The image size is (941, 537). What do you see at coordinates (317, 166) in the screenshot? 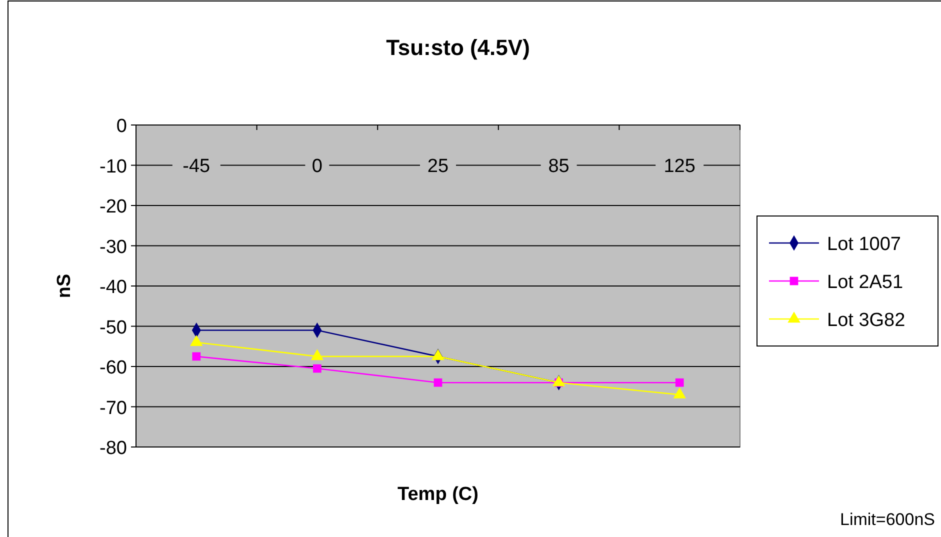
I see `x-tick-label: 0` at bounding box center [317, 166].